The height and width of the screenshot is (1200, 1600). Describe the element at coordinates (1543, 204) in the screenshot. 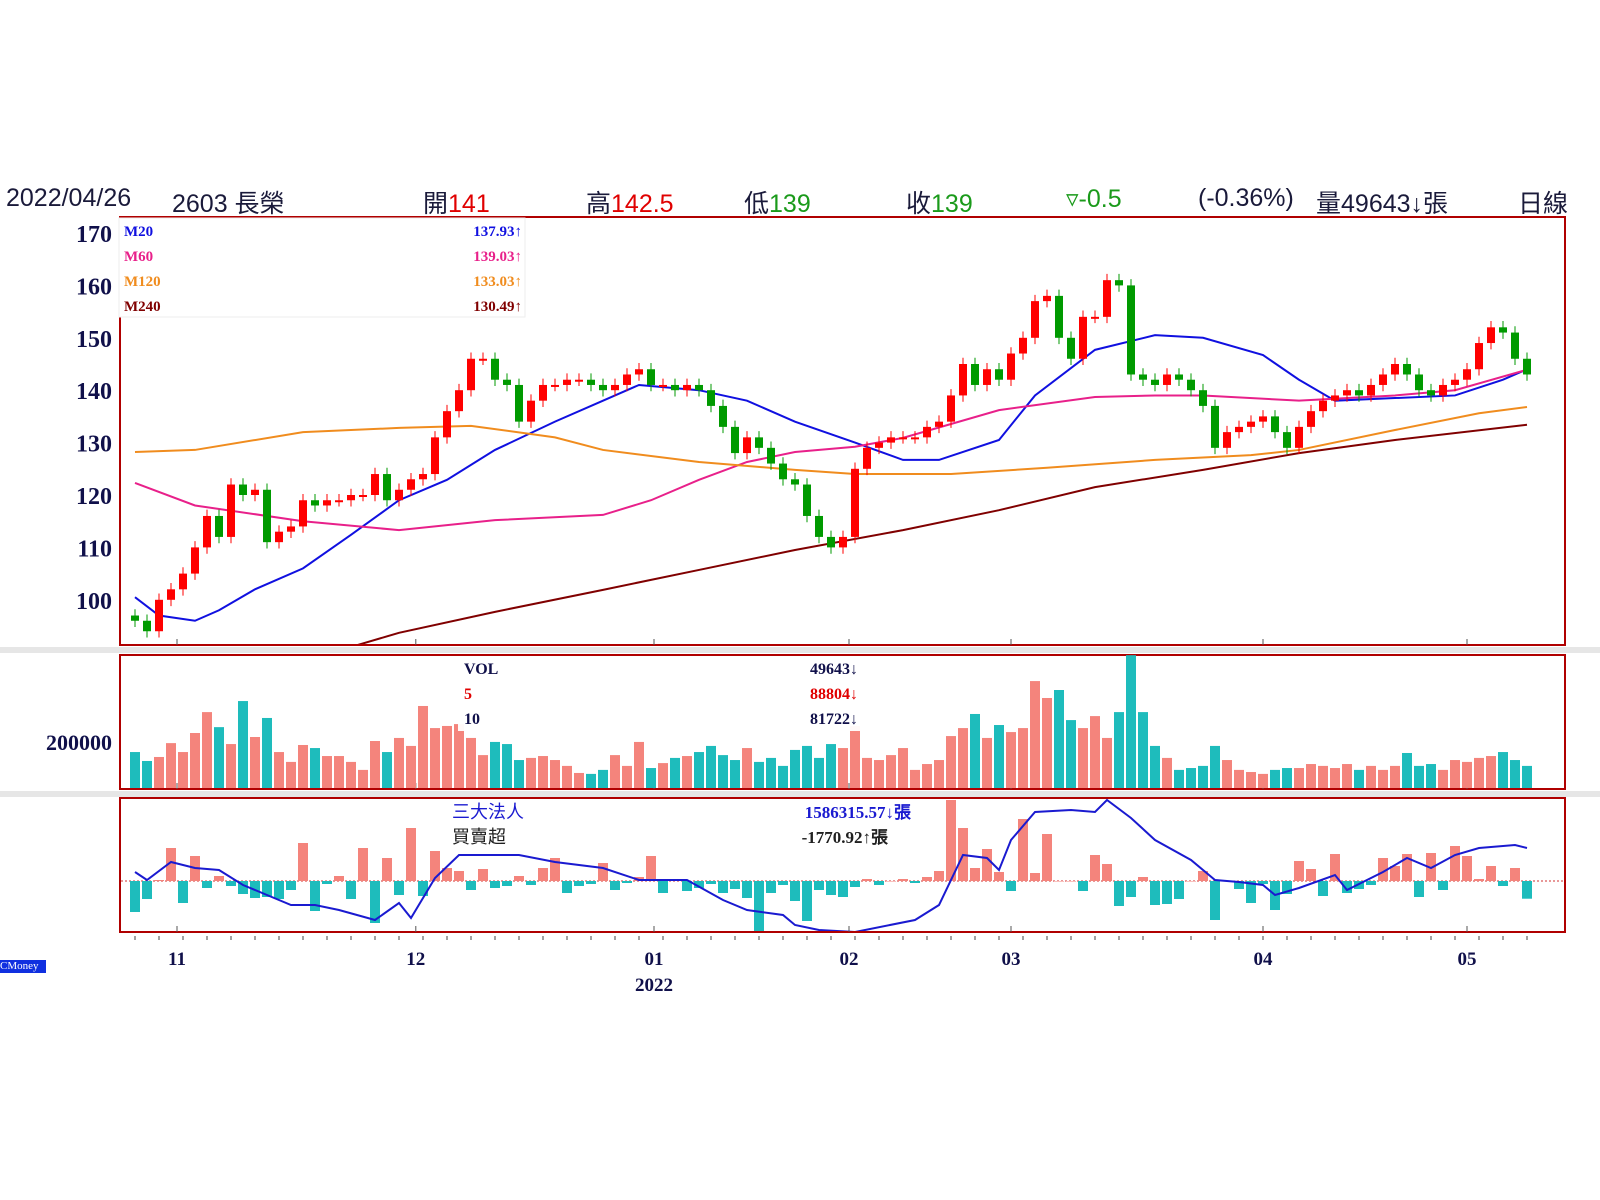

I see `period-label: 日線` at that location.